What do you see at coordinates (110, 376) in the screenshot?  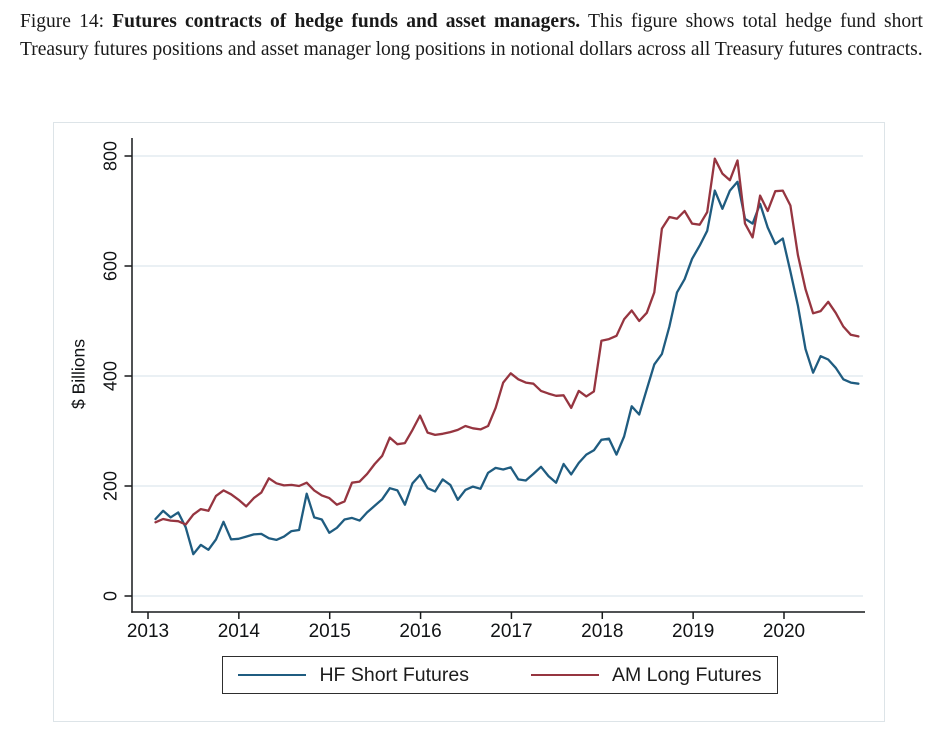 I see `y-tick-label: 400` at bounding box center [110, 376].